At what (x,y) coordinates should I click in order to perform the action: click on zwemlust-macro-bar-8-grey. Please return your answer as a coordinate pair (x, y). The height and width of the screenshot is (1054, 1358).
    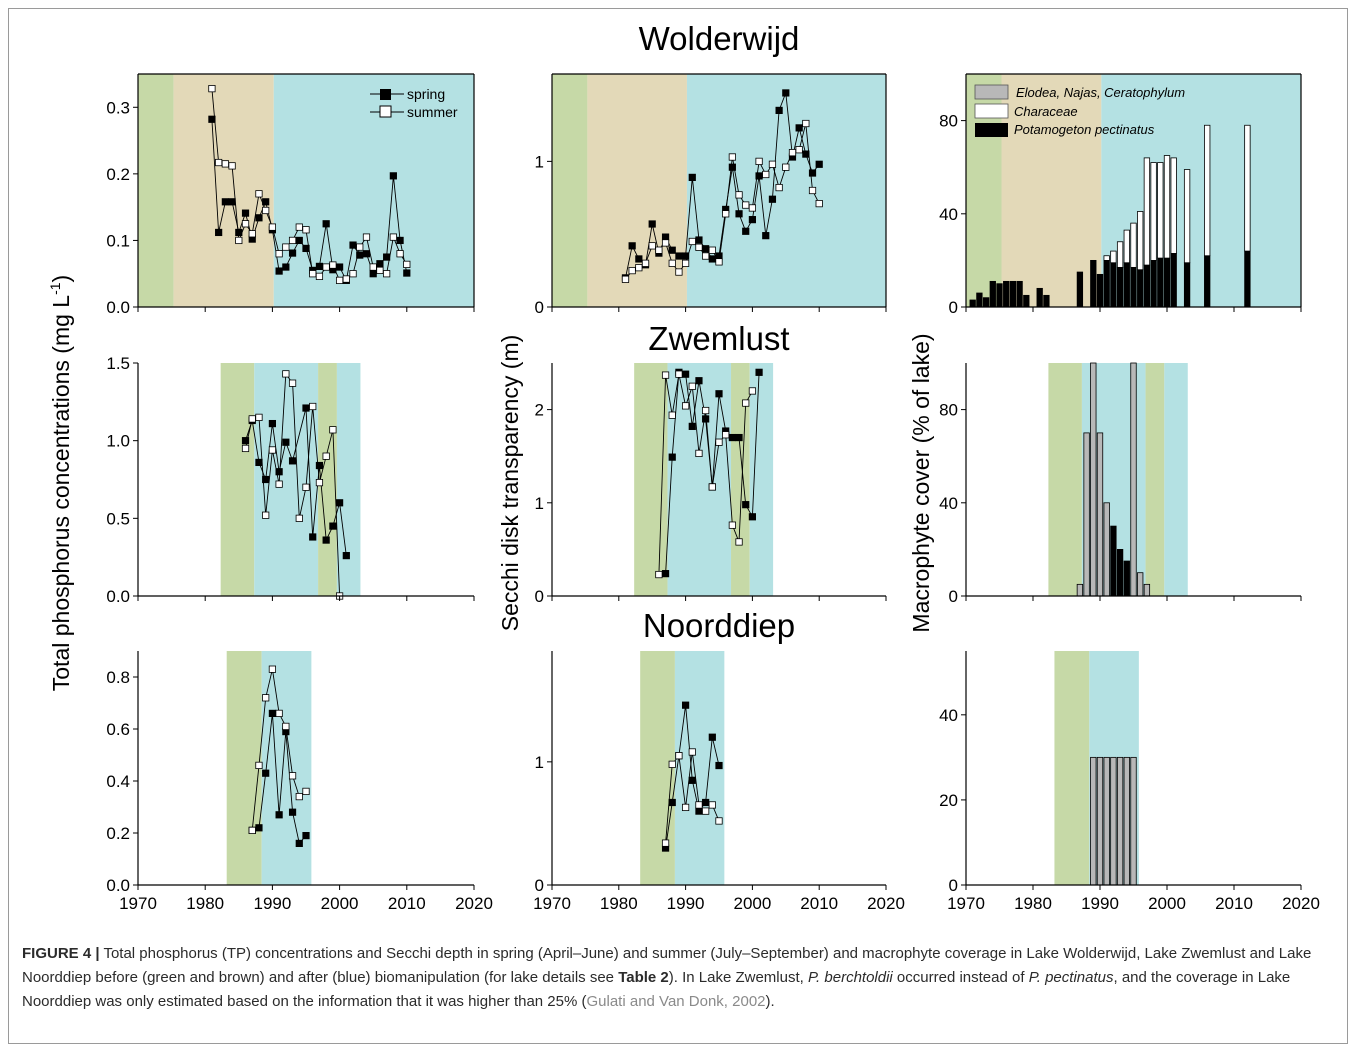
    Looking at the image, I should click on (1133, 479).